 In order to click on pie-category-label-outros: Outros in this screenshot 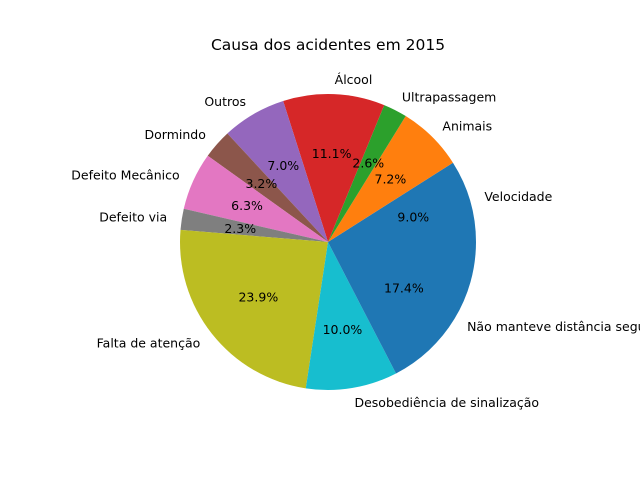, I will do `click(225, 101)`.